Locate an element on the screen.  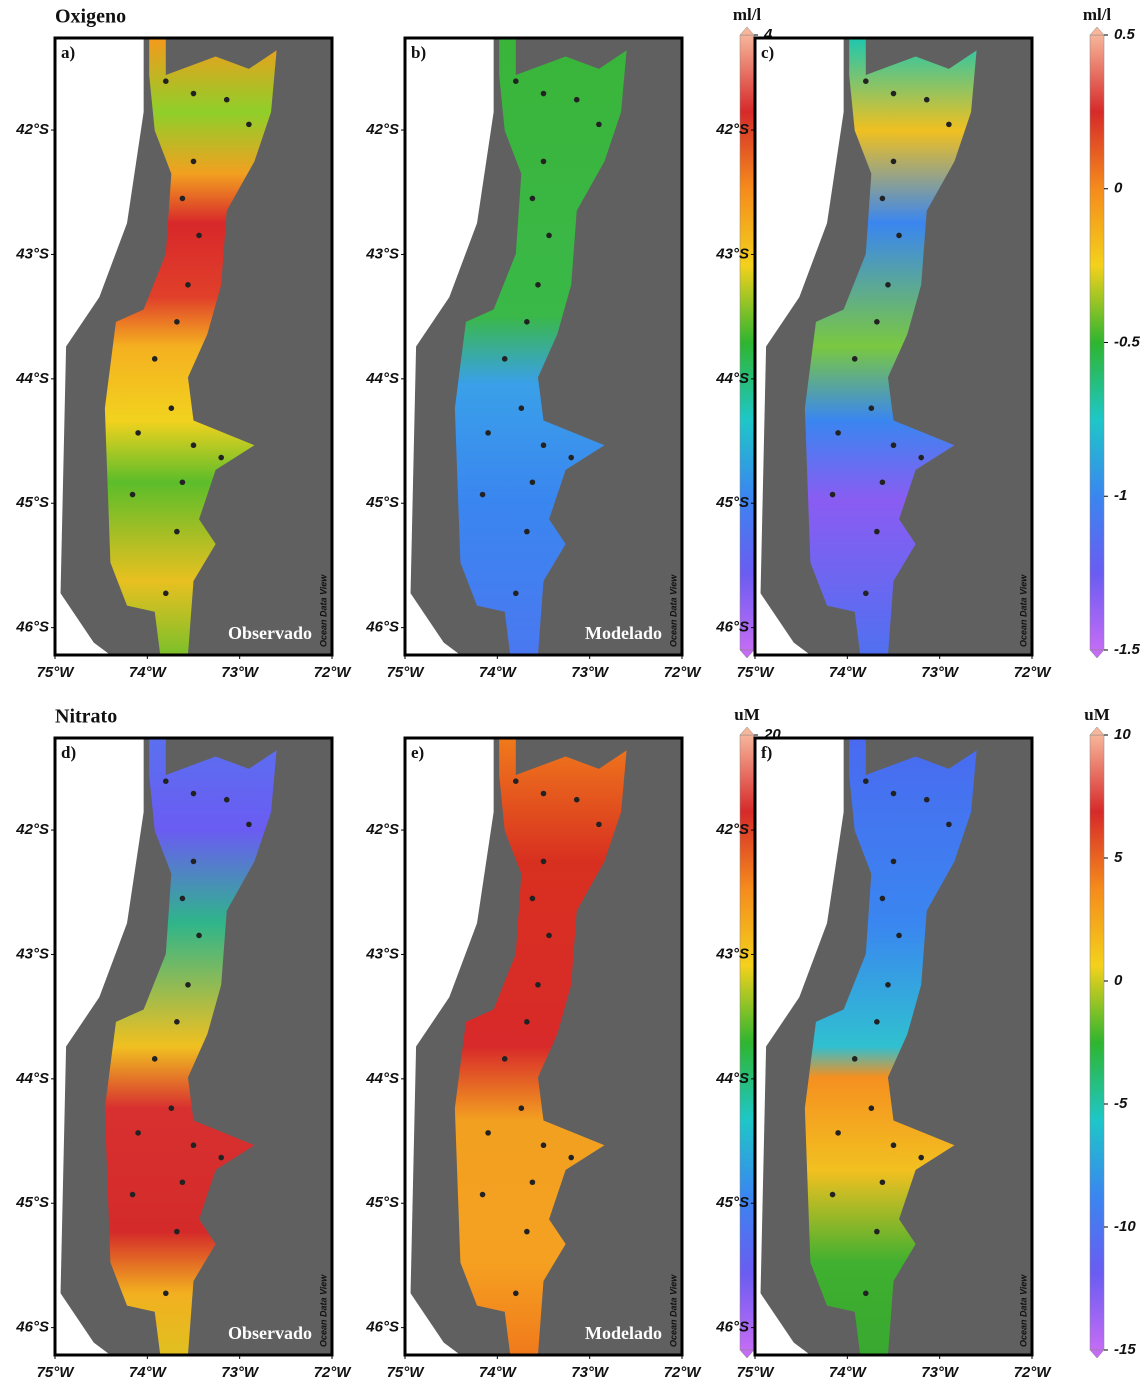
row-title: Oxigeno is located at coordinates (90, 17).